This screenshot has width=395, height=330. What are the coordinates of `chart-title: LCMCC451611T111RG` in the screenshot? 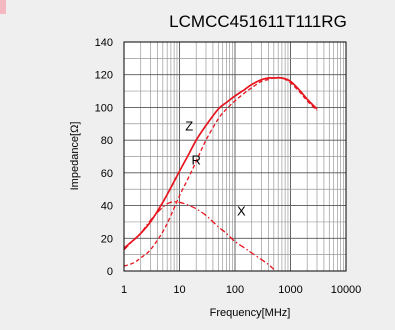 It's located at (258, 21).